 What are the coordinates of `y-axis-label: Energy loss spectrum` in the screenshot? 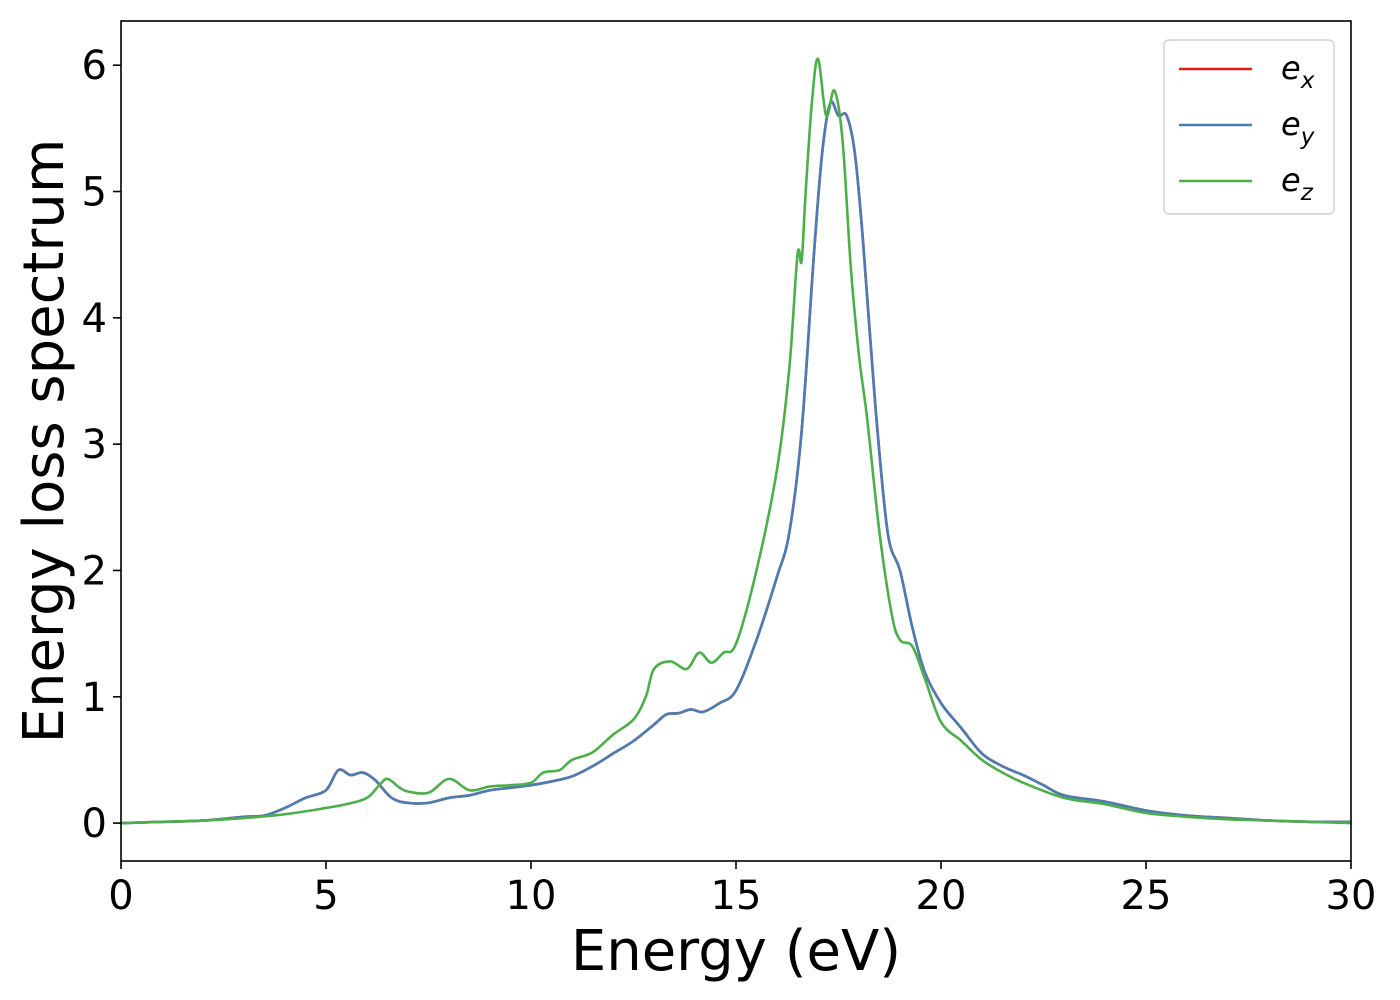 It's located at (44, 441).